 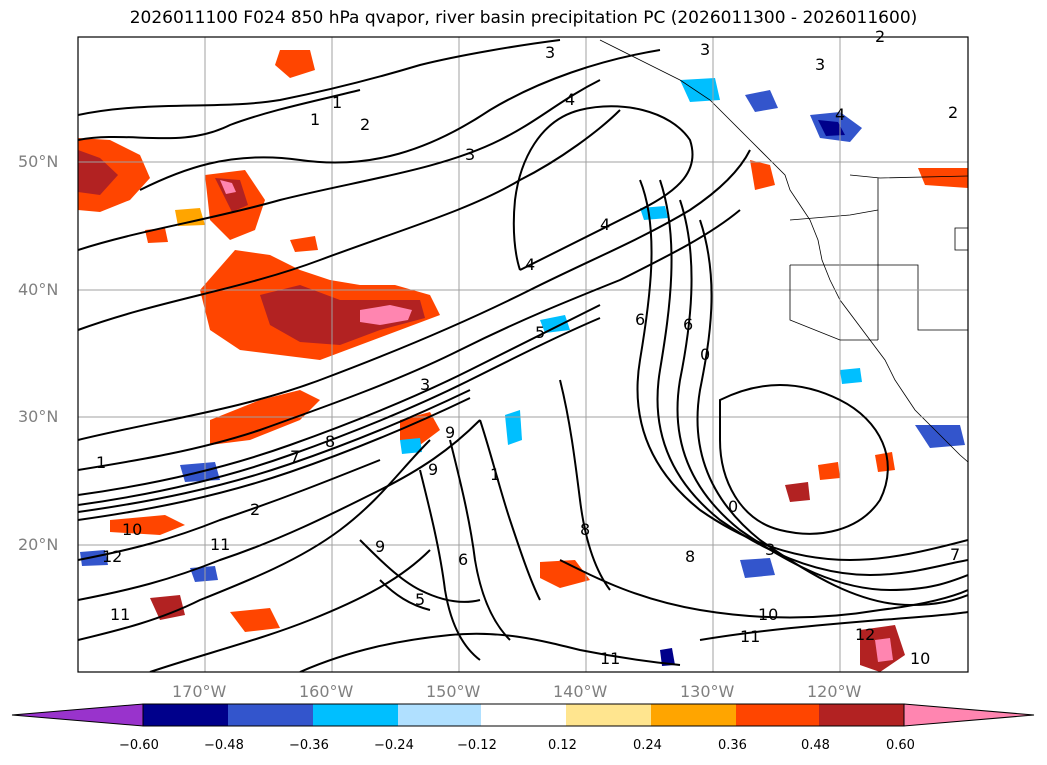 I want to click on lat-label: 40°N, so click(x=38, y=289).